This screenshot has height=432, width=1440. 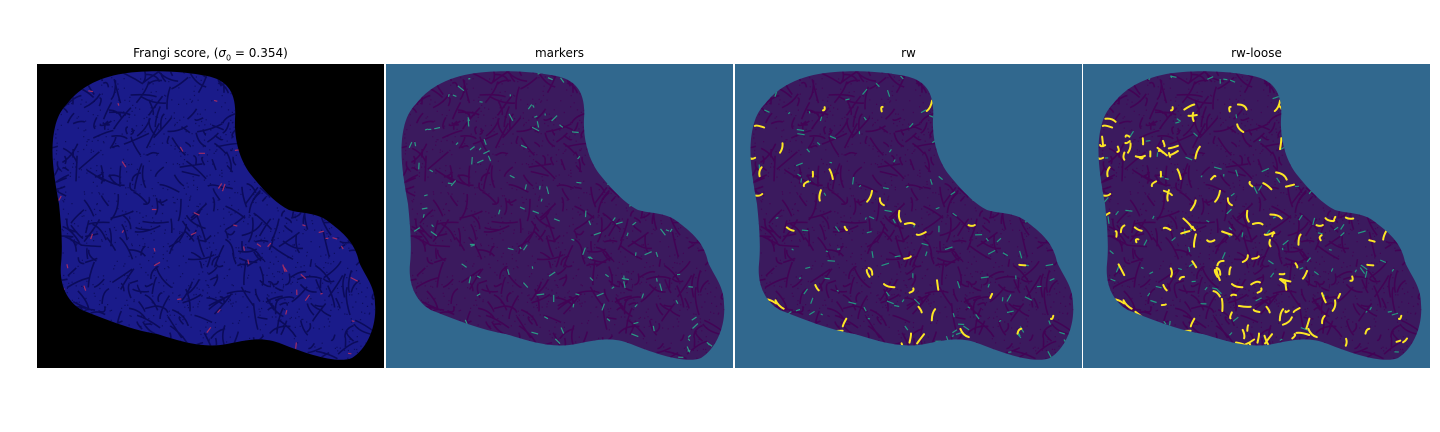 What do you see at coordinates (1256, 53) in the screenshot?
I see `rw-loose-title: rw-loose` at bounding box center [1256, 53].